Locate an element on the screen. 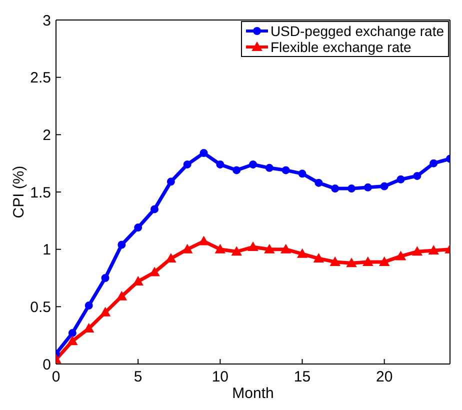  y-tick-label: 1 is located at coordinates (46, 250).